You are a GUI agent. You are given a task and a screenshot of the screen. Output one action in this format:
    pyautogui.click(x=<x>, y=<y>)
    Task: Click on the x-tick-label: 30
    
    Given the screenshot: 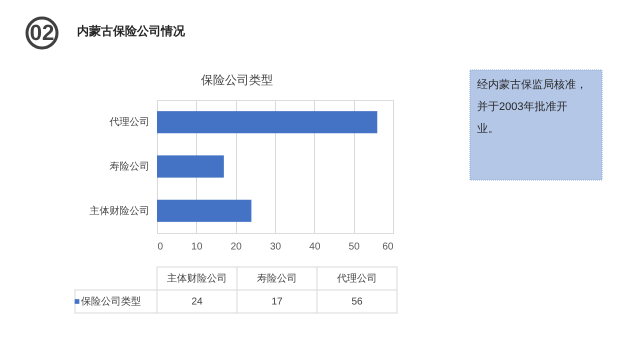 What is the action you would take?
    pyautogui.click(x=276, y=247)
    